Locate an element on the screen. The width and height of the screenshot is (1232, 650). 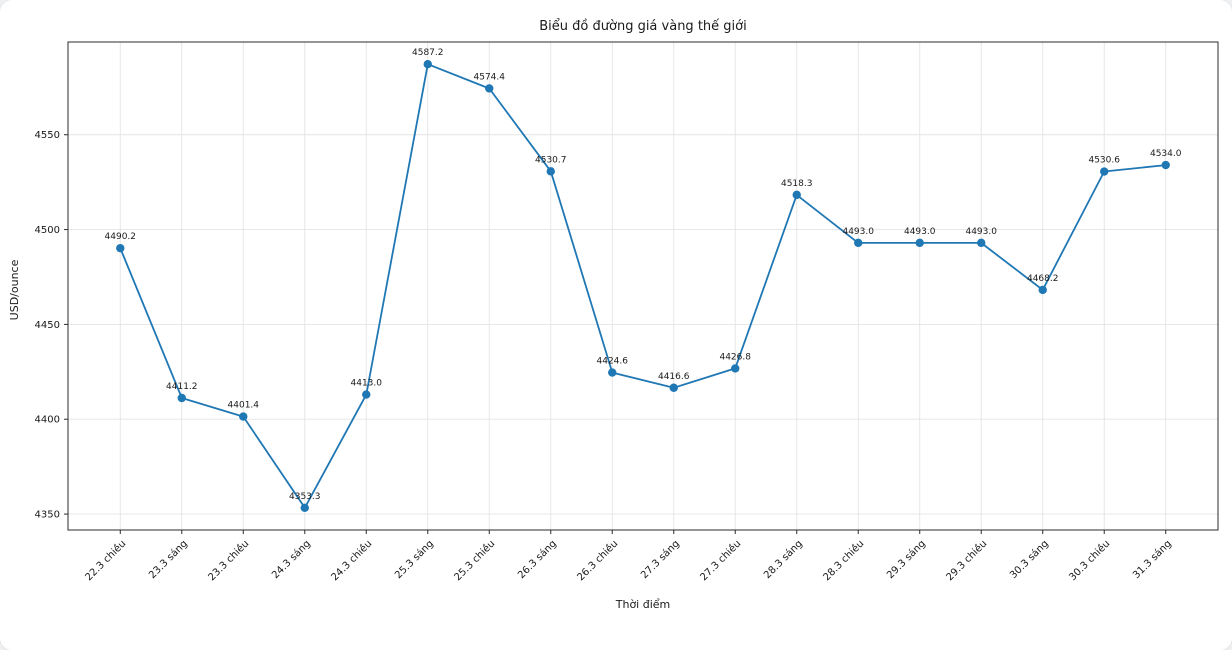
x-tick-label: 29.3 chiều is located at coordinates (967, 561).